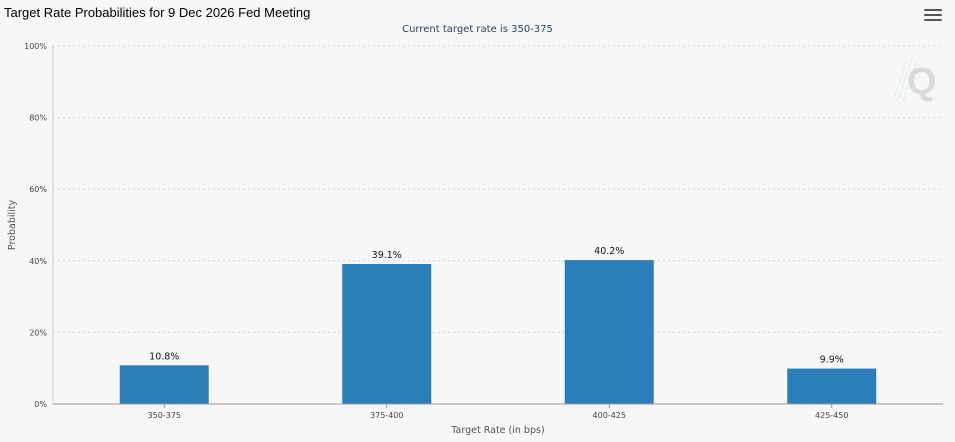 The height and width of the screenshot is (442, 955). What do you see at coordinates (933, 16) in the screenshot?
I see `hamburger-menu-icon` at bounding box center [933, 16].